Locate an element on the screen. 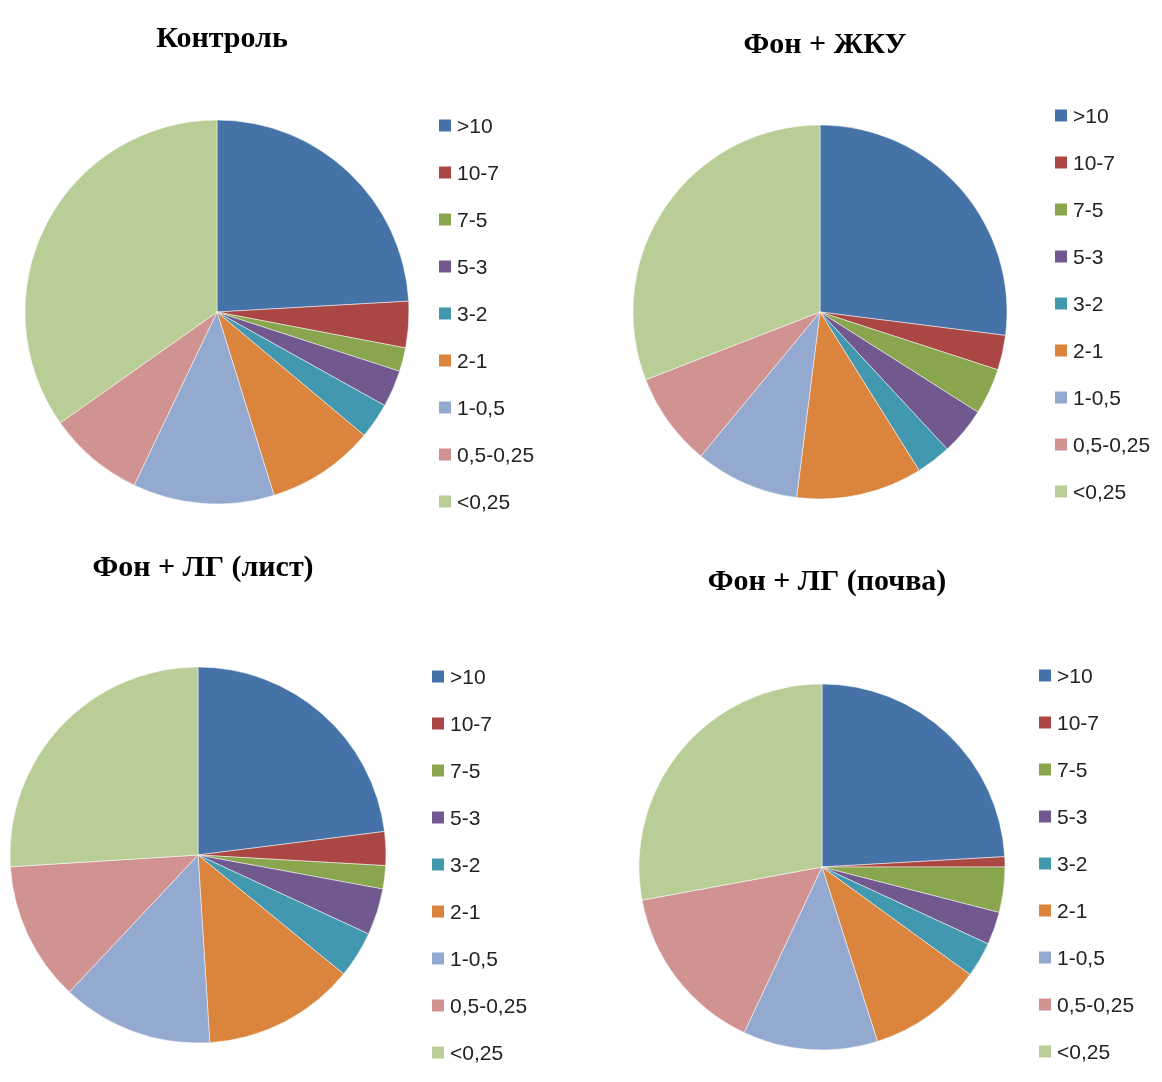 This screenshot has height=1082, width=1162. chart-title: Фон + ЛГ (лист) is located at coordinates (203, 565).